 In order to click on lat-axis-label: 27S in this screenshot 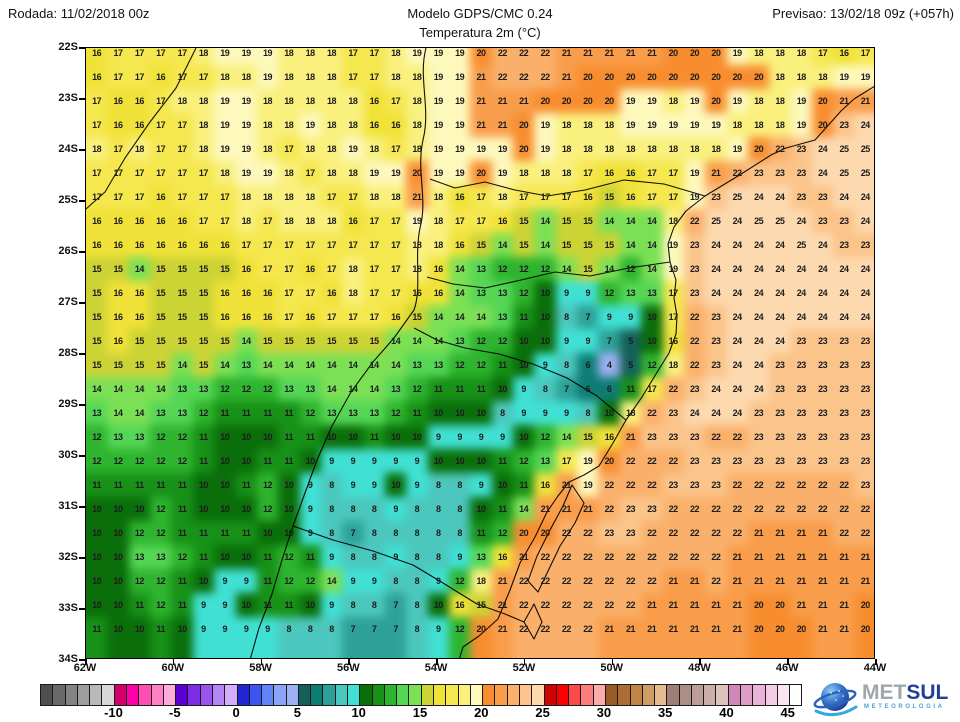, I will do `click(68, 302)`.